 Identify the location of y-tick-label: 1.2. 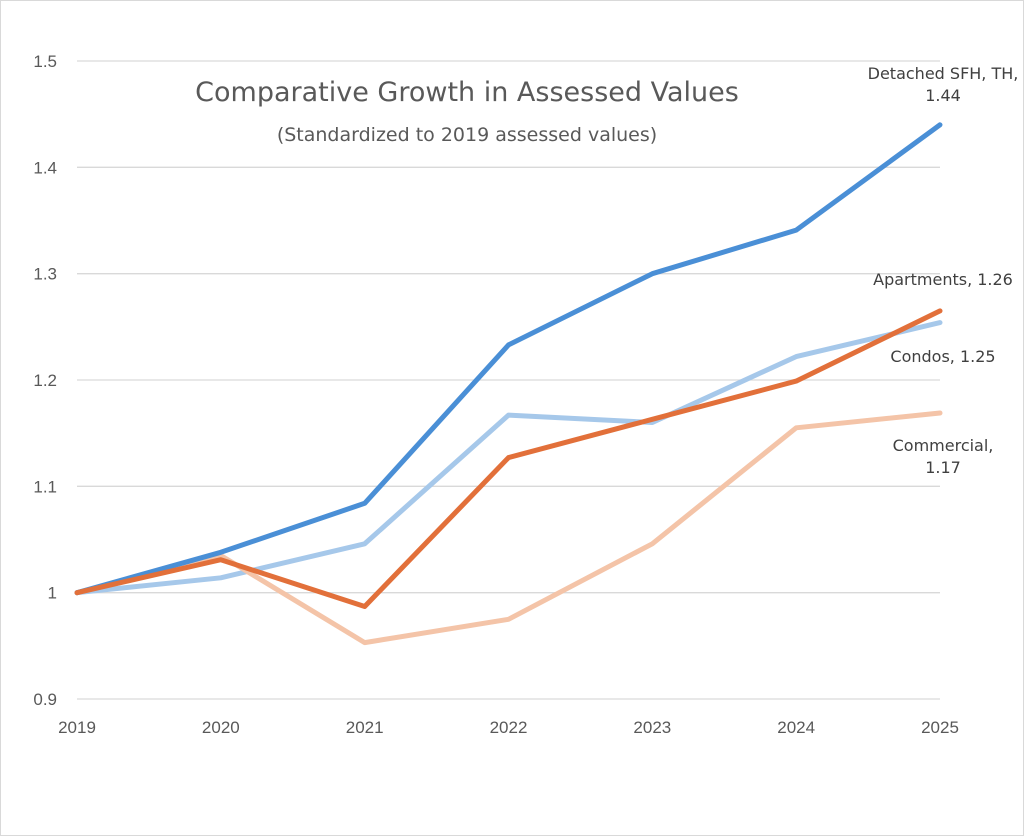
(45, 380).